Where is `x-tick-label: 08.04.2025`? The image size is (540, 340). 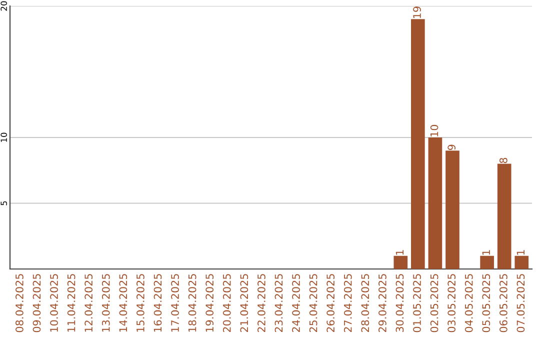
x-tick-label: 08.04.2025 is located at coordinates (20, 303).